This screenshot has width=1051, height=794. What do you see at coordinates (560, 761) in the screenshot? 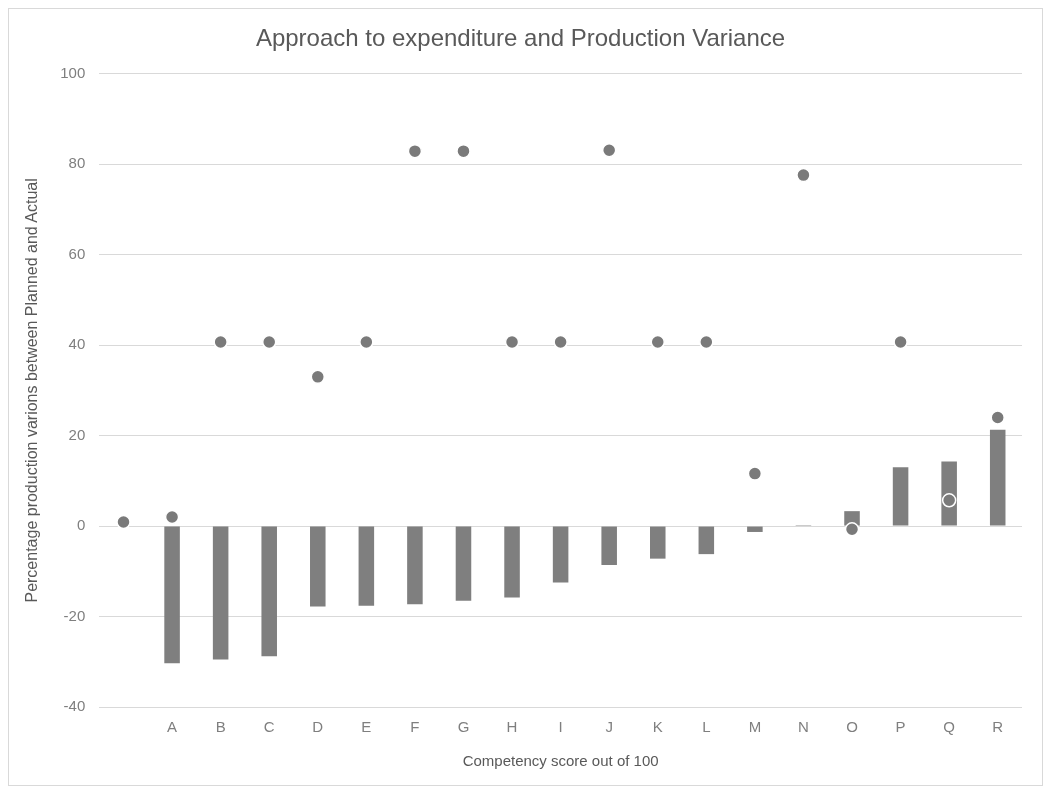
I see `x-axis-title: Competency score out of 100` at bounding box center [560, 761].